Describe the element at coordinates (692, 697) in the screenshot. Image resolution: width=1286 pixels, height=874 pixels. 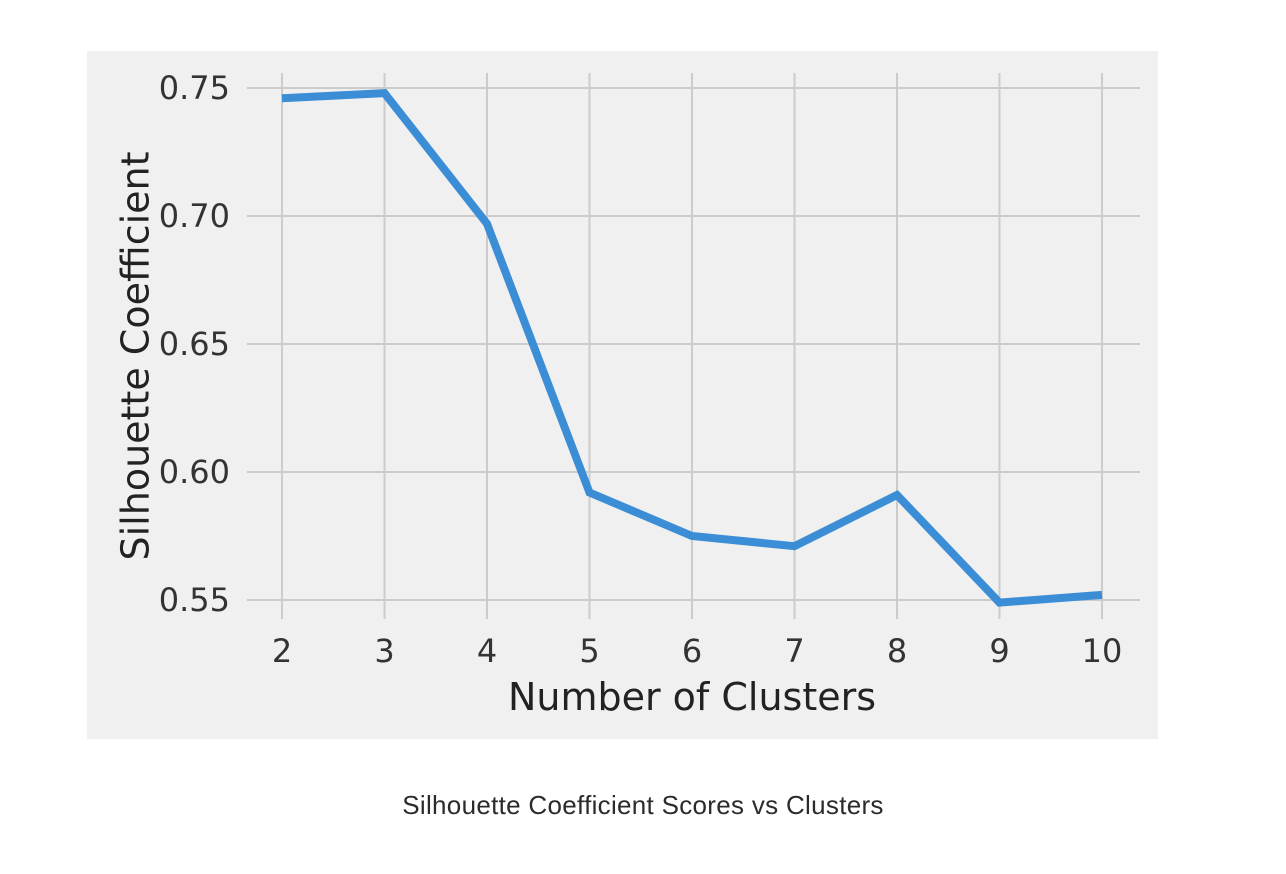
I see `x-axis-label: Number of Clusters` at that location.